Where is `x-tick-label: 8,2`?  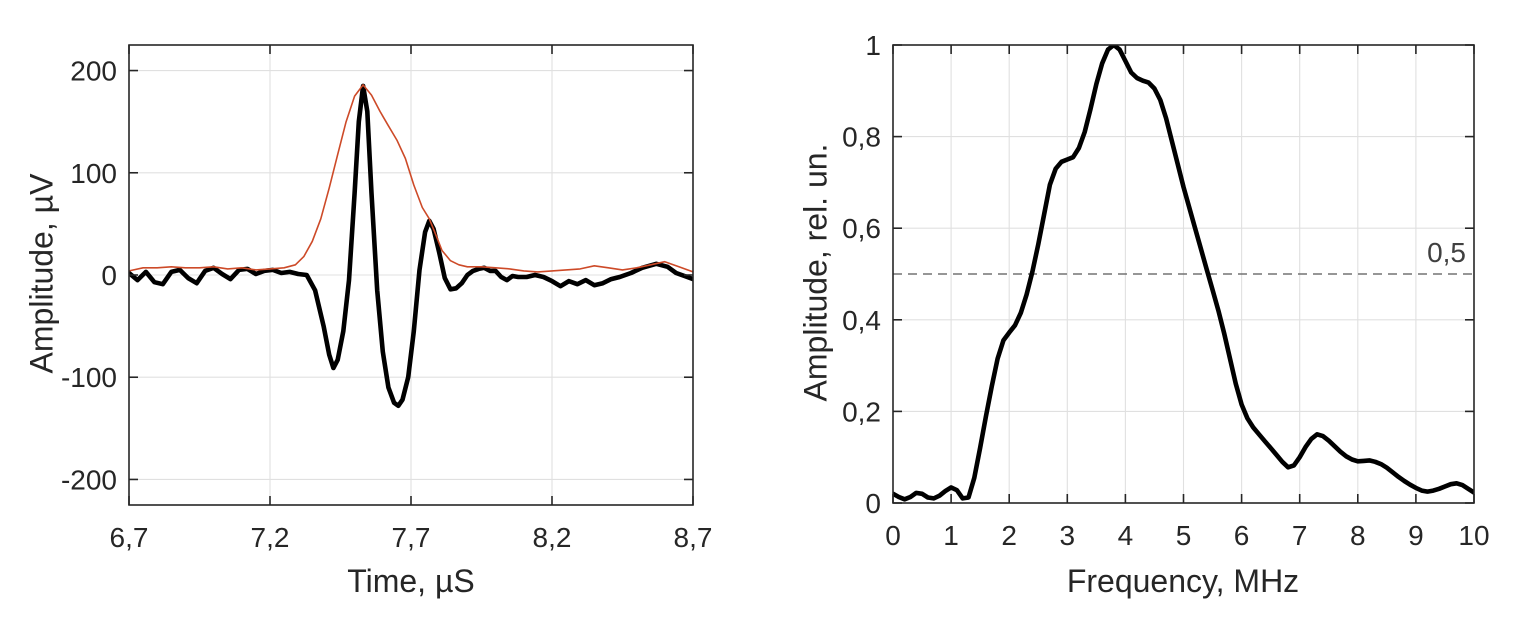
x-tick-label: 8,2 is located at coordinates (552, 537).